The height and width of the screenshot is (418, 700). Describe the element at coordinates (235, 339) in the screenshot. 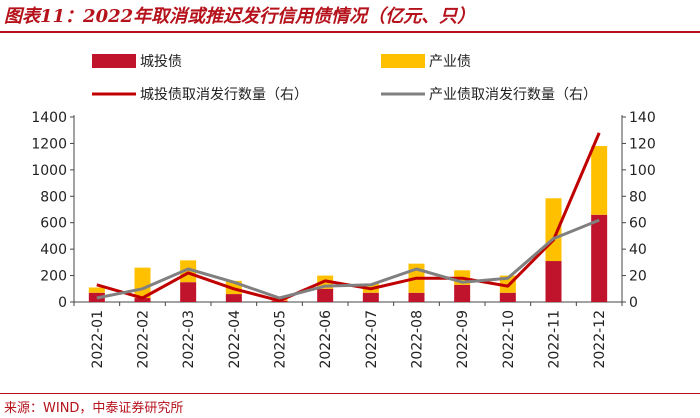

I see `x-tick-label: 2022-04` at that location.